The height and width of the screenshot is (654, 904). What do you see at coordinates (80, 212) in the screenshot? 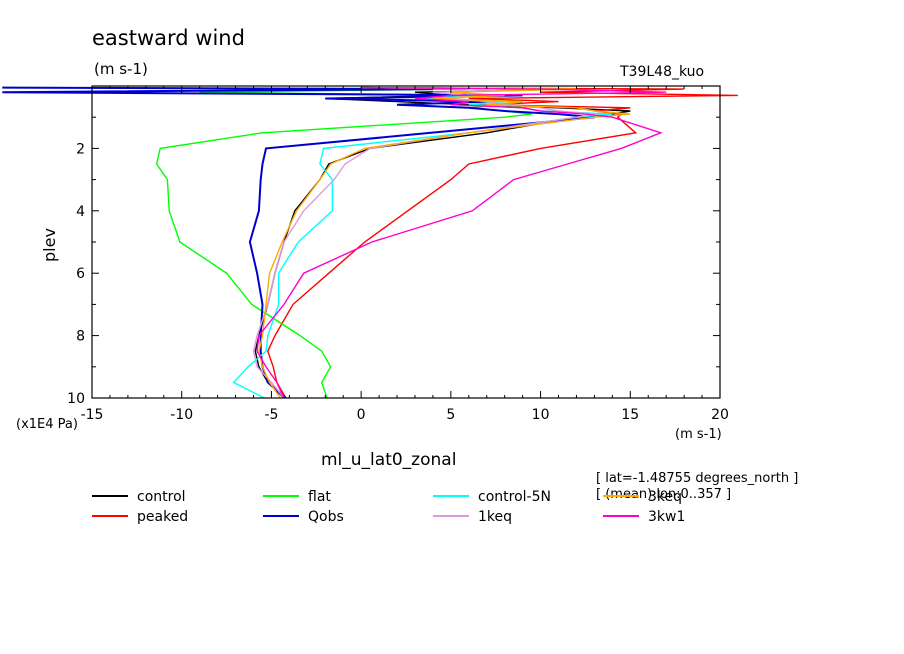
I see `y-tick-label: 4` at bounding box center [80, 212].